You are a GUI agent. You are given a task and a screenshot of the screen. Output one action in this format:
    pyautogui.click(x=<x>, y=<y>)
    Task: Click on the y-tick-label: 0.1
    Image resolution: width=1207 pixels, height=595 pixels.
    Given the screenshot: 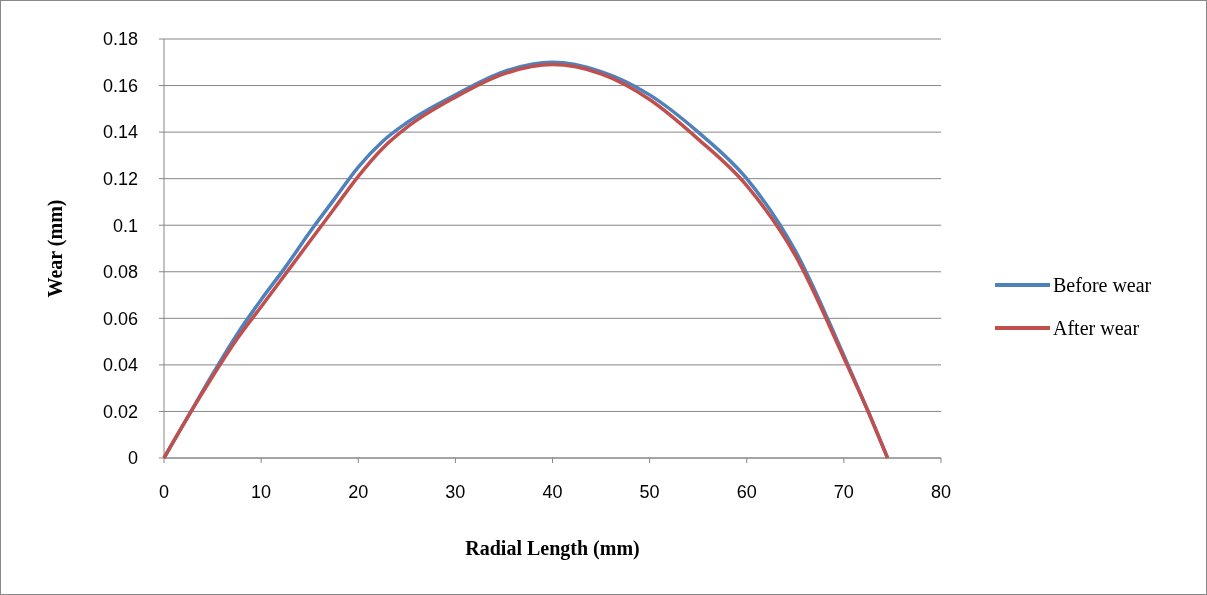 What is the action you would take?
    pyautogui.click(x=125, y=225)
    